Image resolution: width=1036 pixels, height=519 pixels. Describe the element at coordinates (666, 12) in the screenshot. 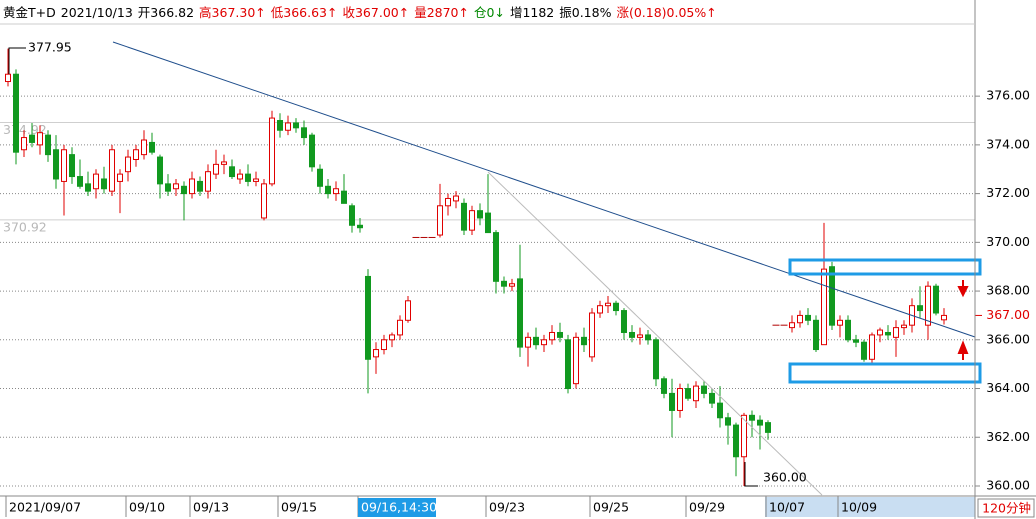

I see `header-item: 涨(0.18)0.05%↑` at that location.